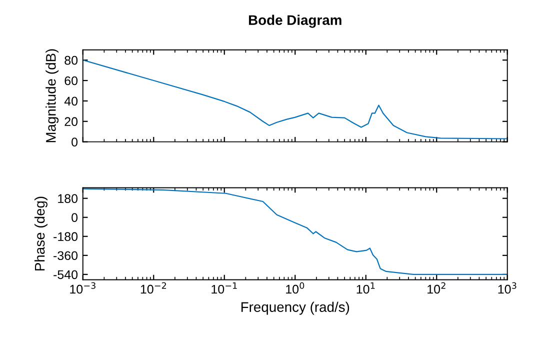 This screenshot has width=560, height=337. I want to click on y-axis-title: Phase (deg), so click(41, 233).